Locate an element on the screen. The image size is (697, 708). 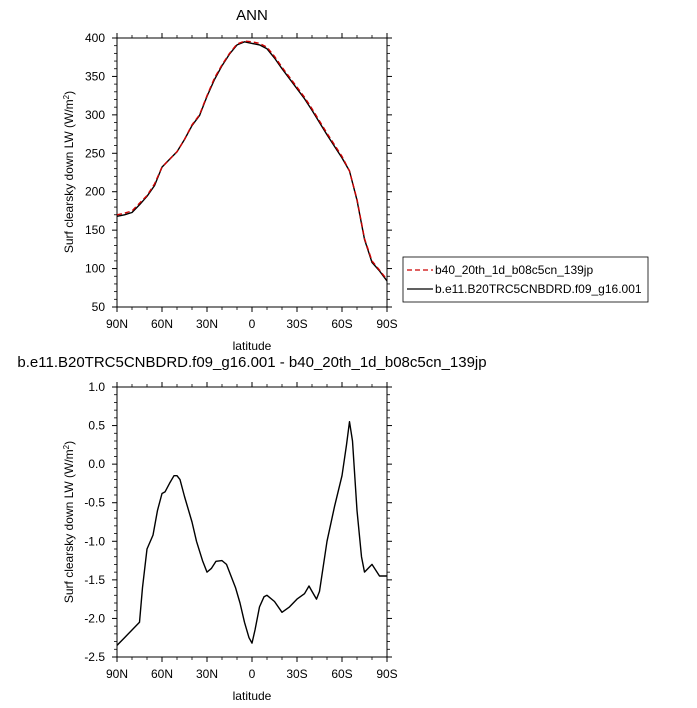
top-y-tick-label: 50 is located at coordinates (99, 307).